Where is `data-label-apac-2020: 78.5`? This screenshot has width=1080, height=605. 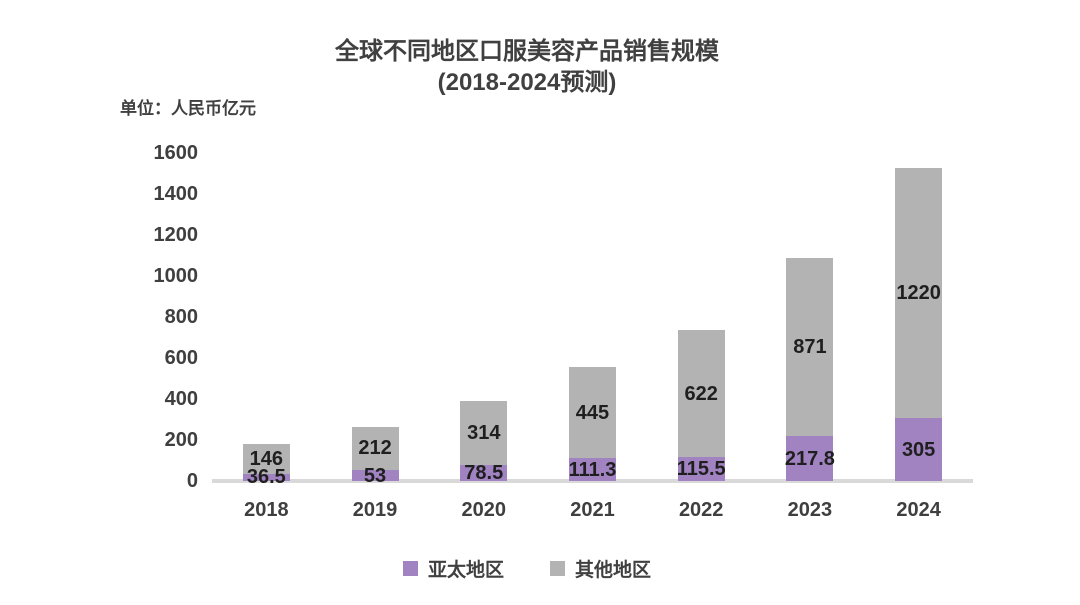
data-label-apac-2020: 78.5 is located at coordinates (484, 472).